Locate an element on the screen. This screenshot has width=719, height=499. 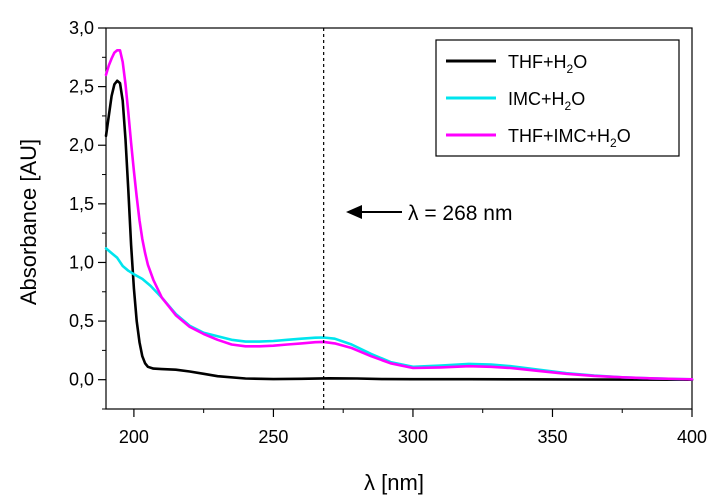
y-axis-title: Absorbance [AU] is located at coordinates (28, 222).